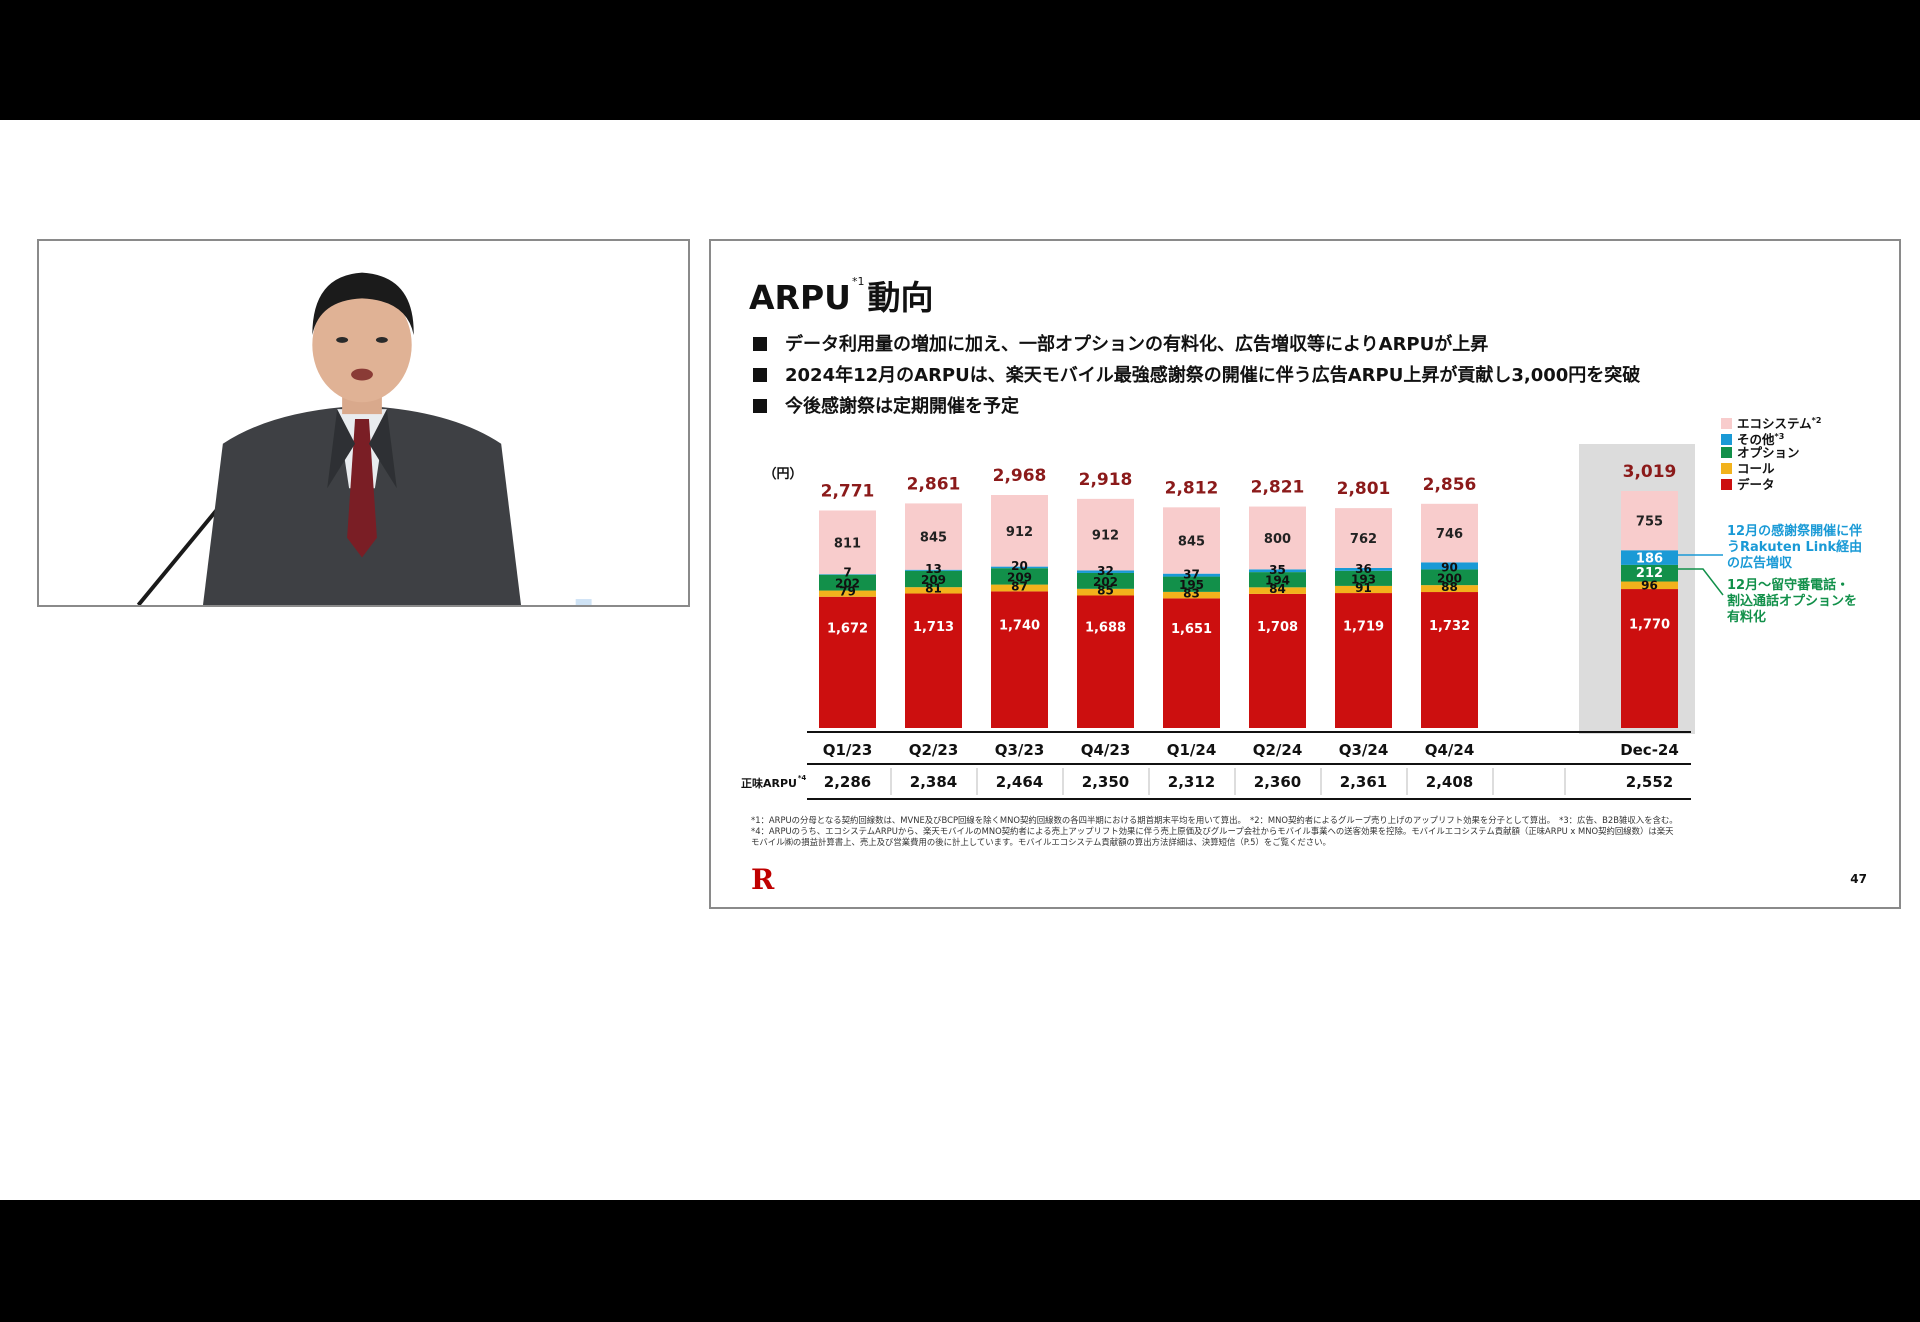 Image resolution: width=1920 pixels, height=1322 pixels. Describe the element at coordinates (1649, 585) in the screenshot. I see `bar-label-call: 96` at that location.